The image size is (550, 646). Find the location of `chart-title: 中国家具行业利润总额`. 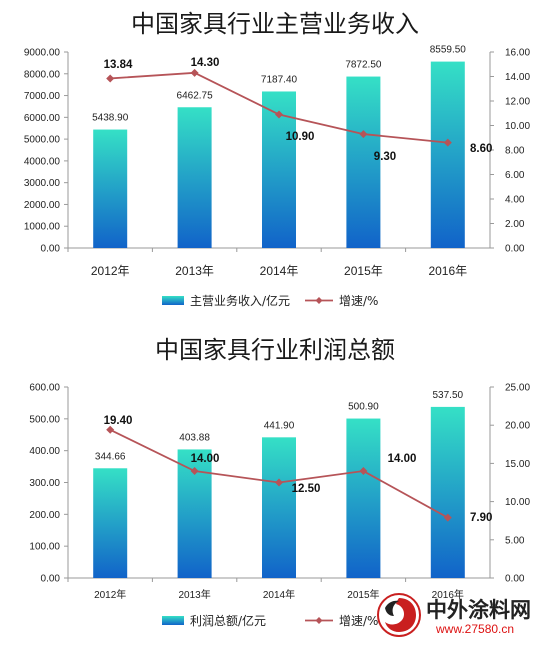

chart-title: 中国家具行业利润总额 is located at coordinates (275, 350).